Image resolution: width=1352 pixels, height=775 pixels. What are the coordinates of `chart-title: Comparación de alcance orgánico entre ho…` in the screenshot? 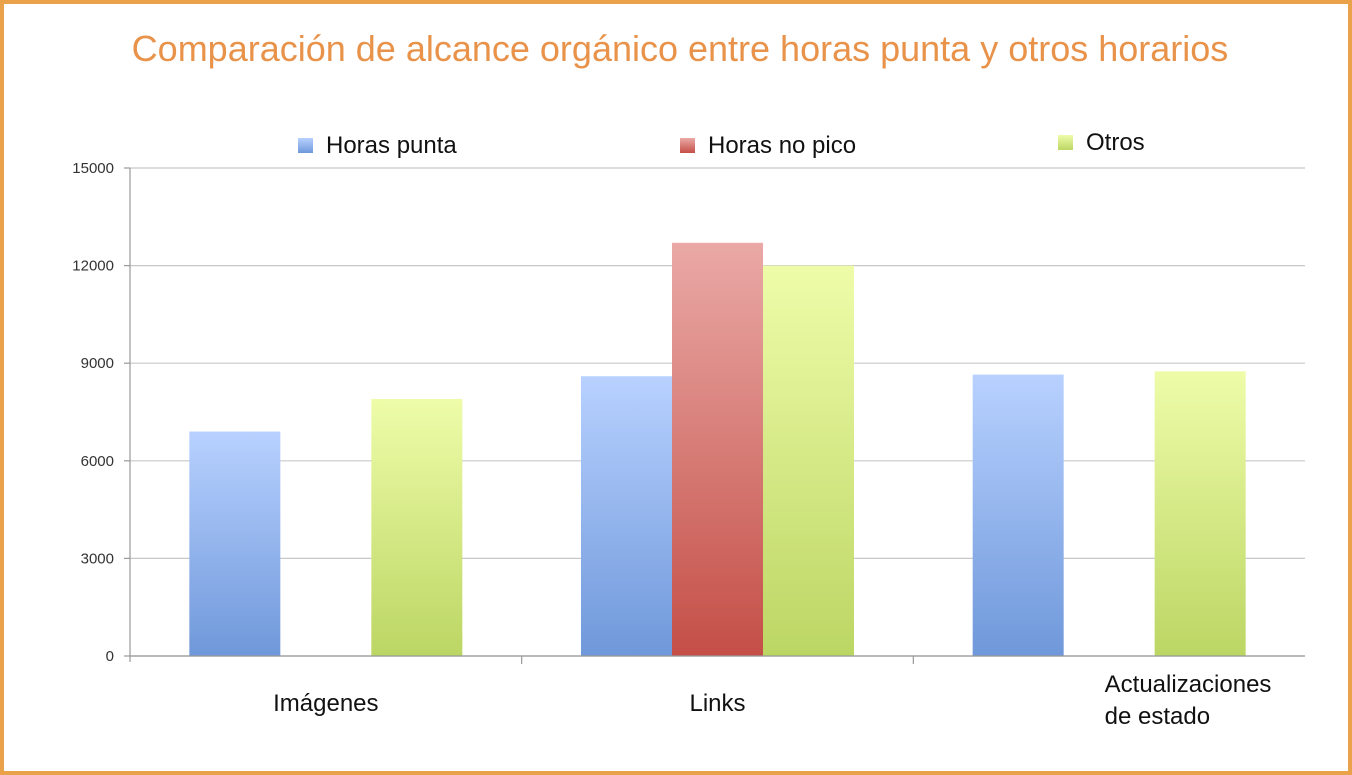 It's located at (680, 48).